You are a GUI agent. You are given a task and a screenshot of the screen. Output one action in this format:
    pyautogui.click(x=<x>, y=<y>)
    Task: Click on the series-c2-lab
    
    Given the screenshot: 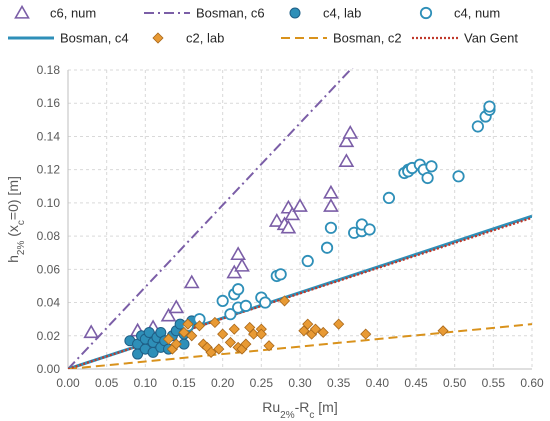 What is the action you would take?
    pyautogui.click(x=305, y=326)
    